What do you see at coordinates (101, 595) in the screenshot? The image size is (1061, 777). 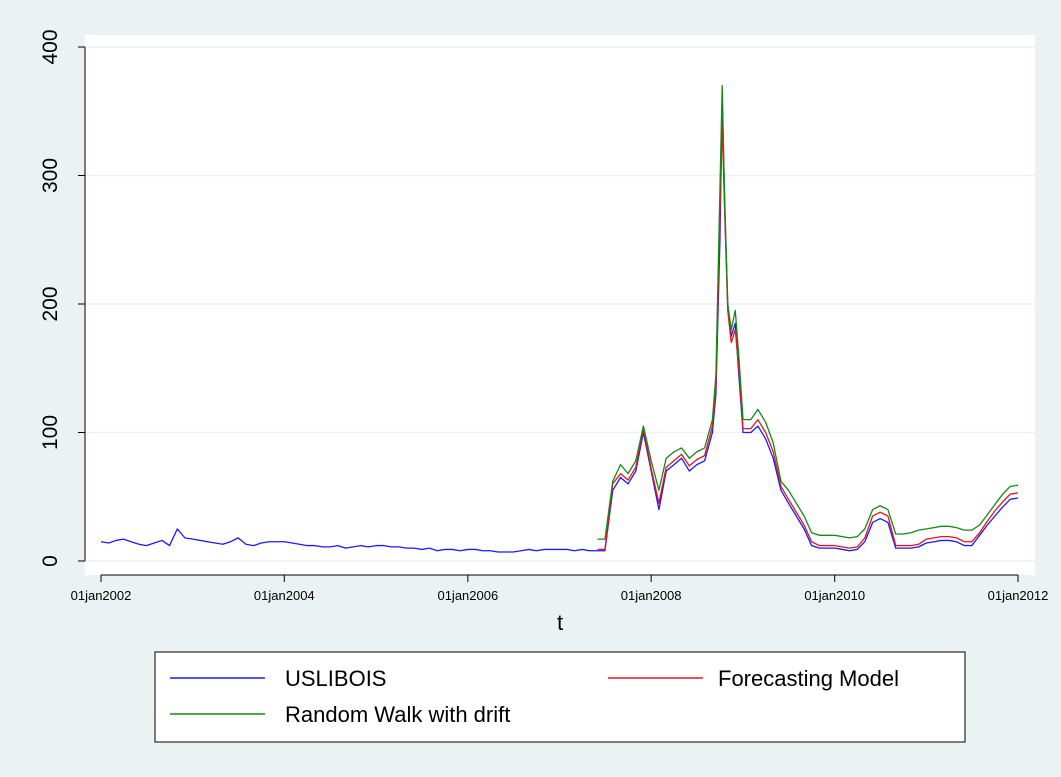 I see `x-tick-label: 01jan2002` at bounding box center [101, 595].